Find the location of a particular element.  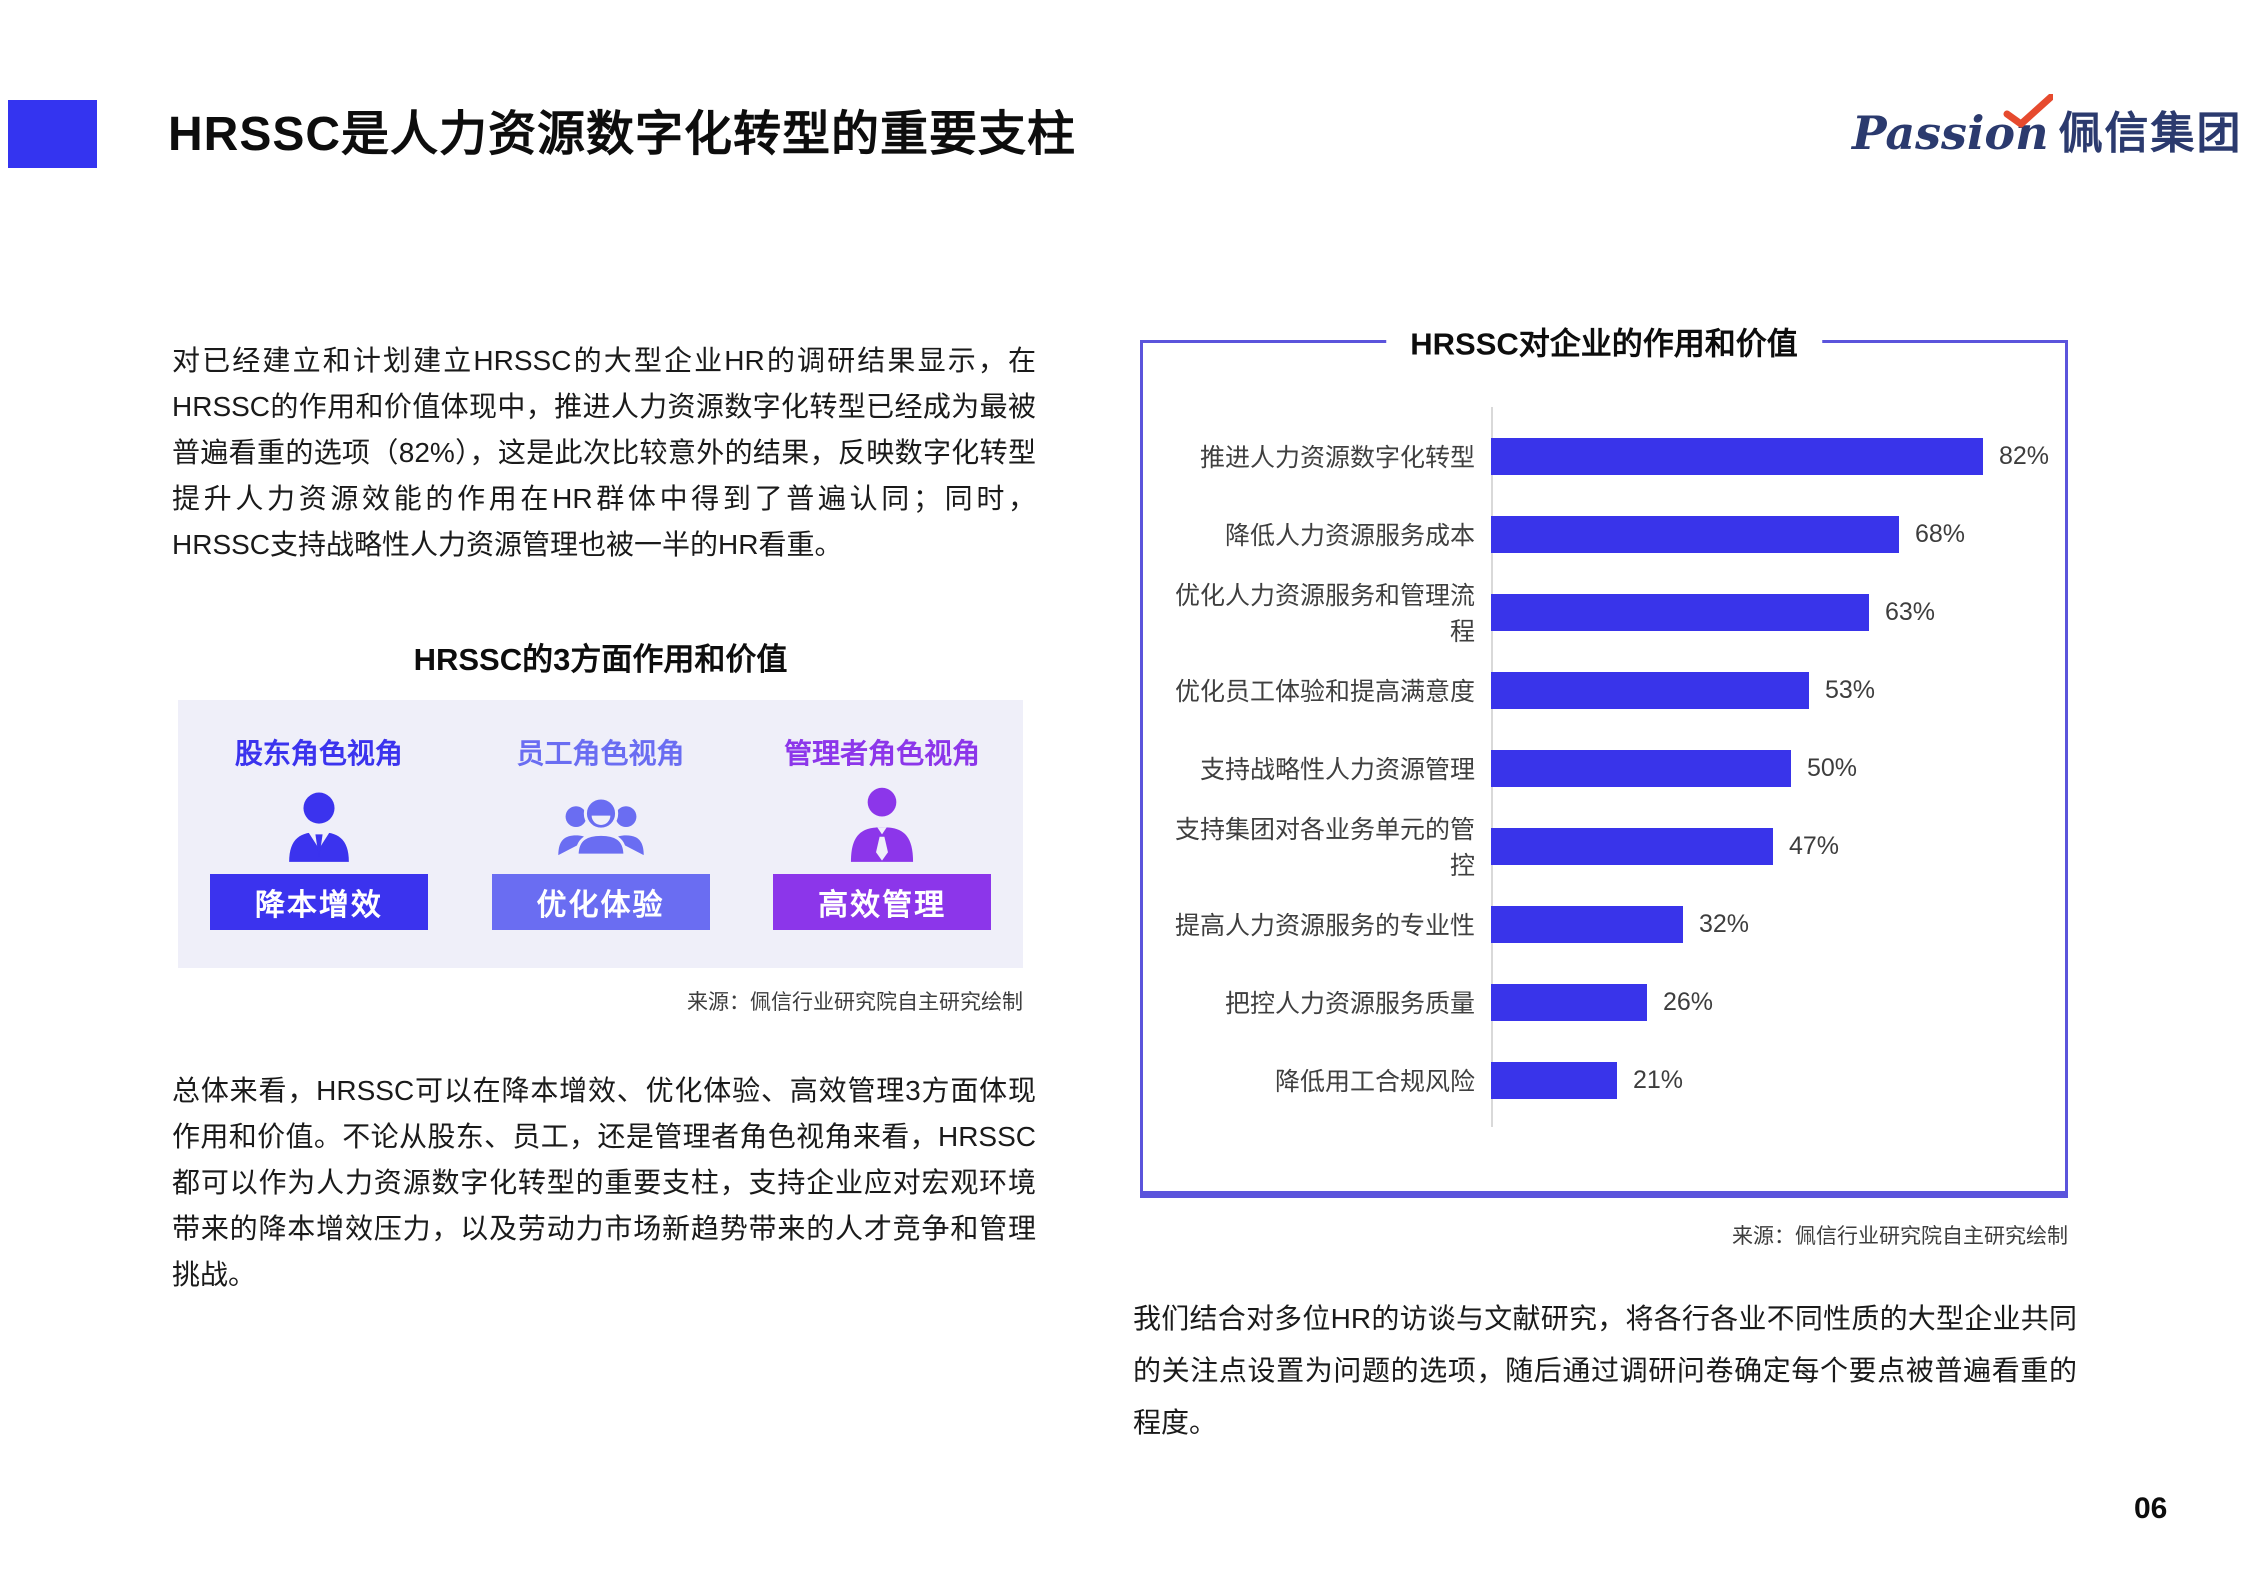

company-logo: Passion 佩信集团 is located at coordinates (2047, 124).